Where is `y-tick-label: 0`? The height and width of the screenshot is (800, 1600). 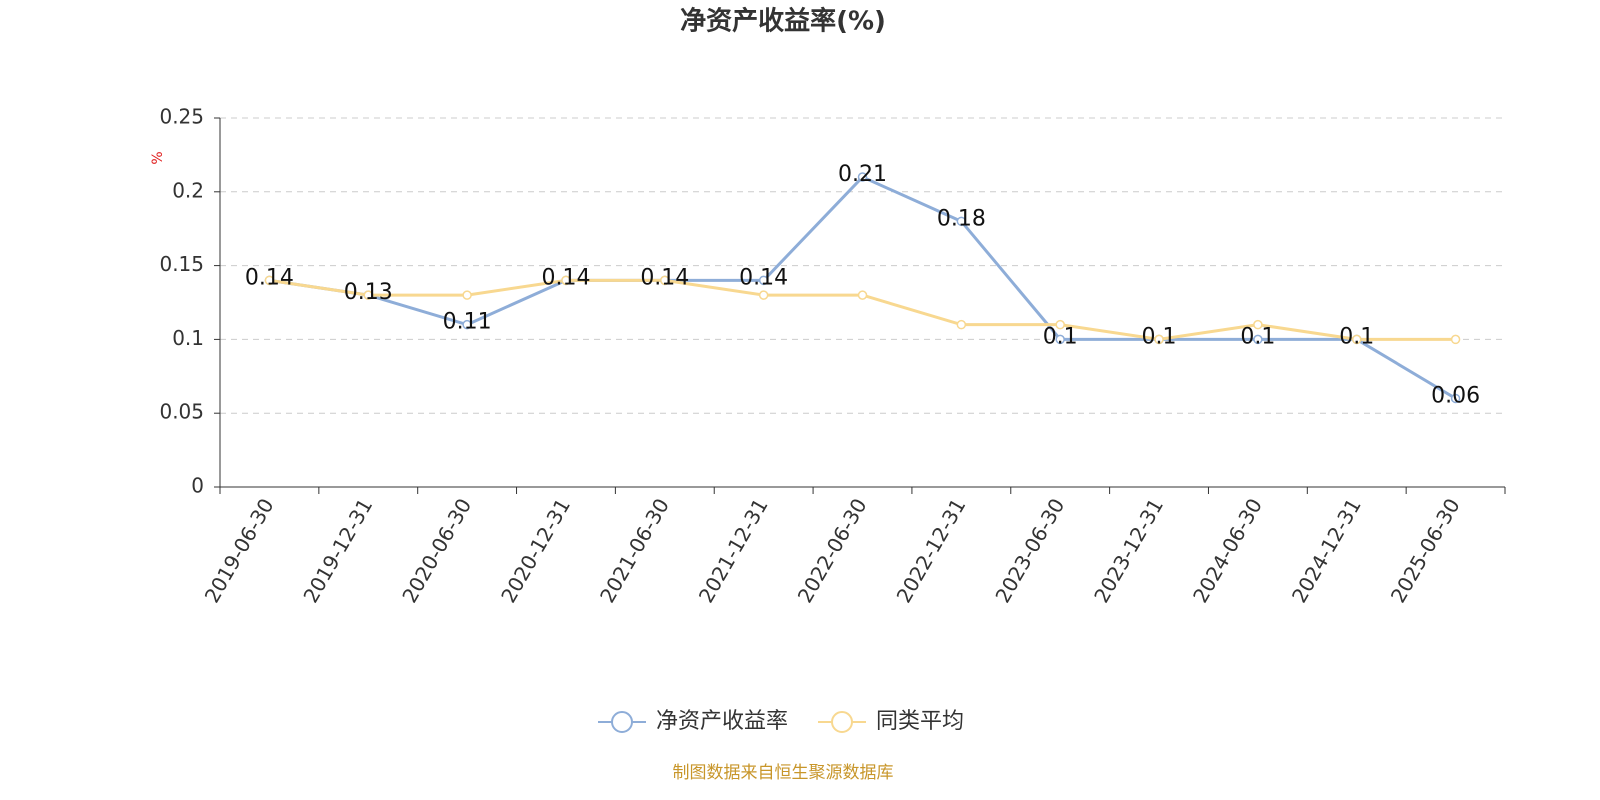
y-tick-label: 0 is located at coordinates (197, 486).